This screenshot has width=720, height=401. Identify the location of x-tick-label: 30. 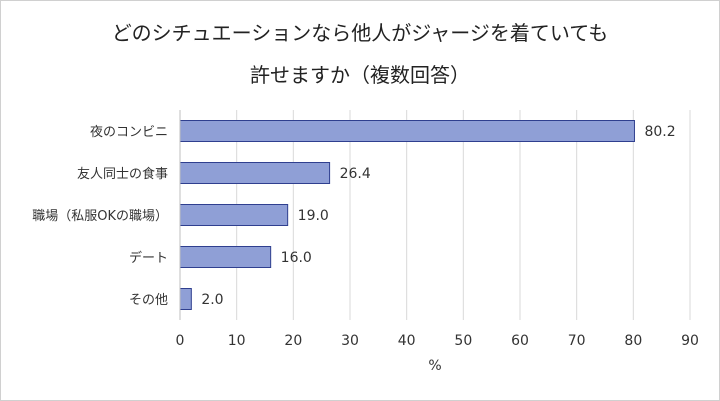
(350, 341).